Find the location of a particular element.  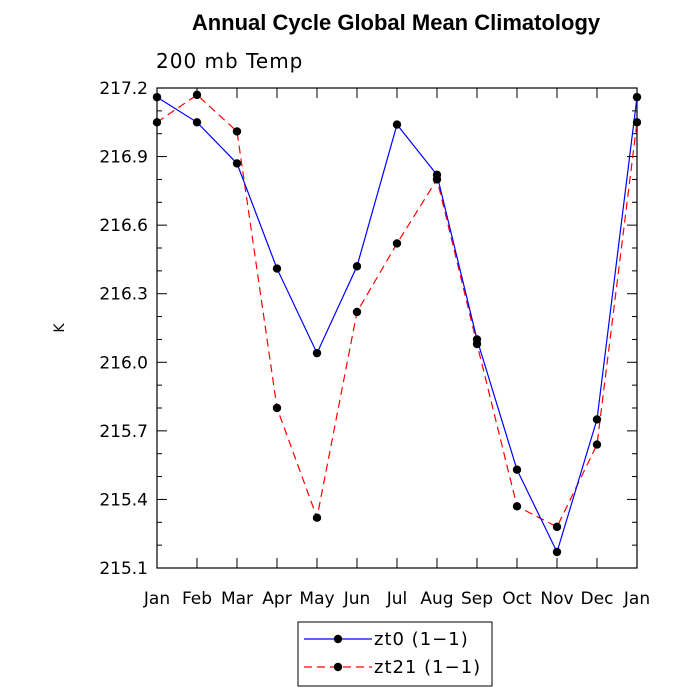

x-tick-label: Nov is located at coordinates (556, 599).